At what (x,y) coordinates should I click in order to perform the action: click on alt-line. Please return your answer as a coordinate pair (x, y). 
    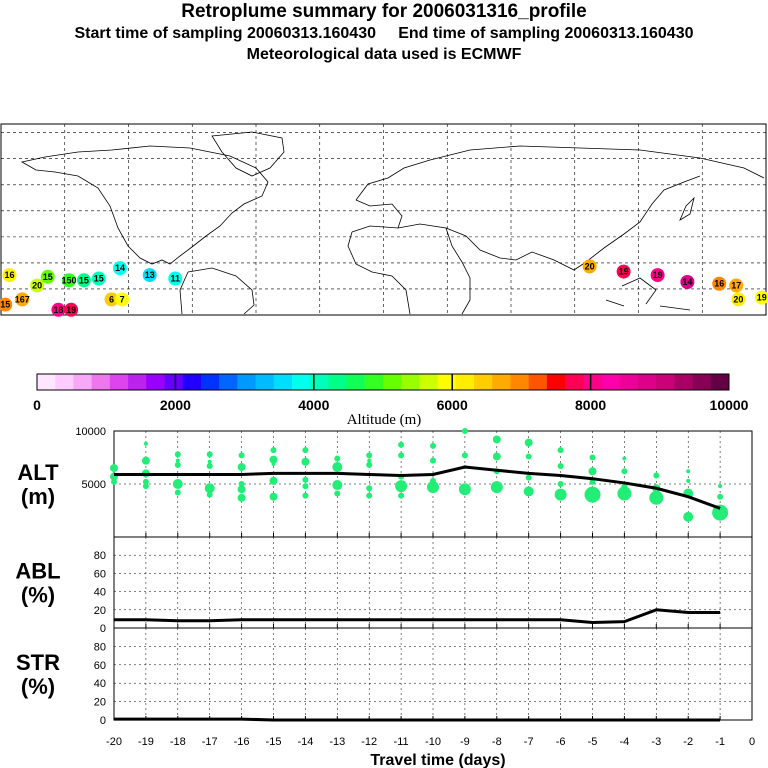
    Looking at the image, I should click on (417, 487).